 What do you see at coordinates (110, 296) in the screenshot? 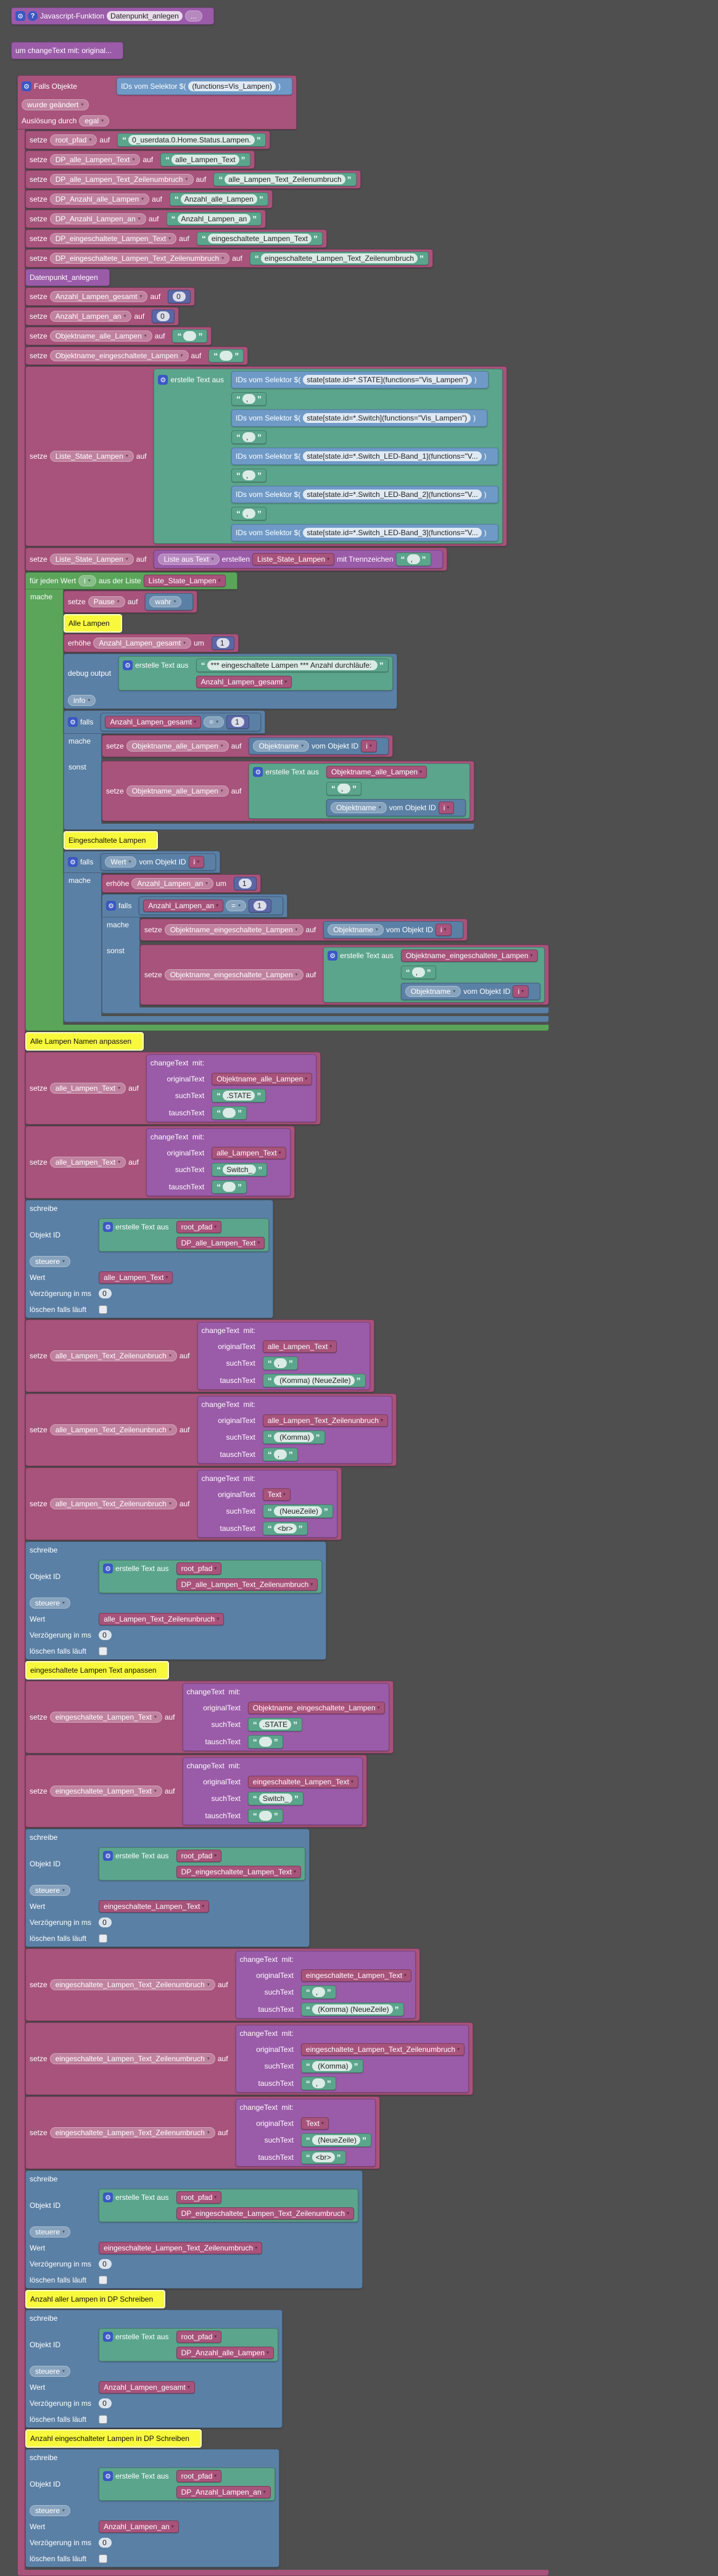
I see `set-variable: setze Anzahl_Lampen_gesamt ▾ auf 0` at bounding box center [110, 296].